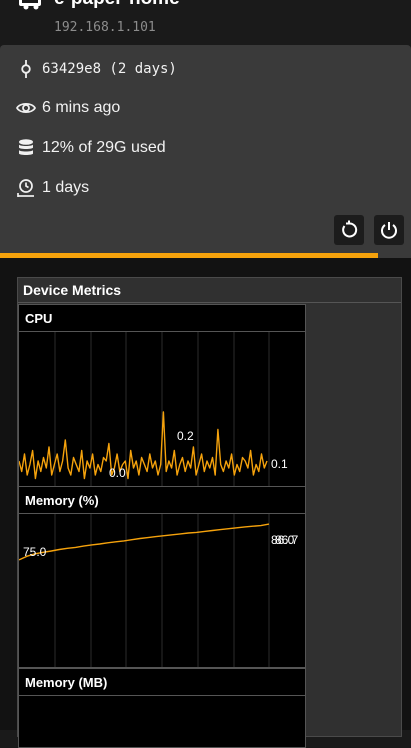 This screenshot has height=748, width=411. Describe the element at coordinates (159, 590) in the screenshot. I see `memory-percent-plot: 75.0 86.086.7` at that location.